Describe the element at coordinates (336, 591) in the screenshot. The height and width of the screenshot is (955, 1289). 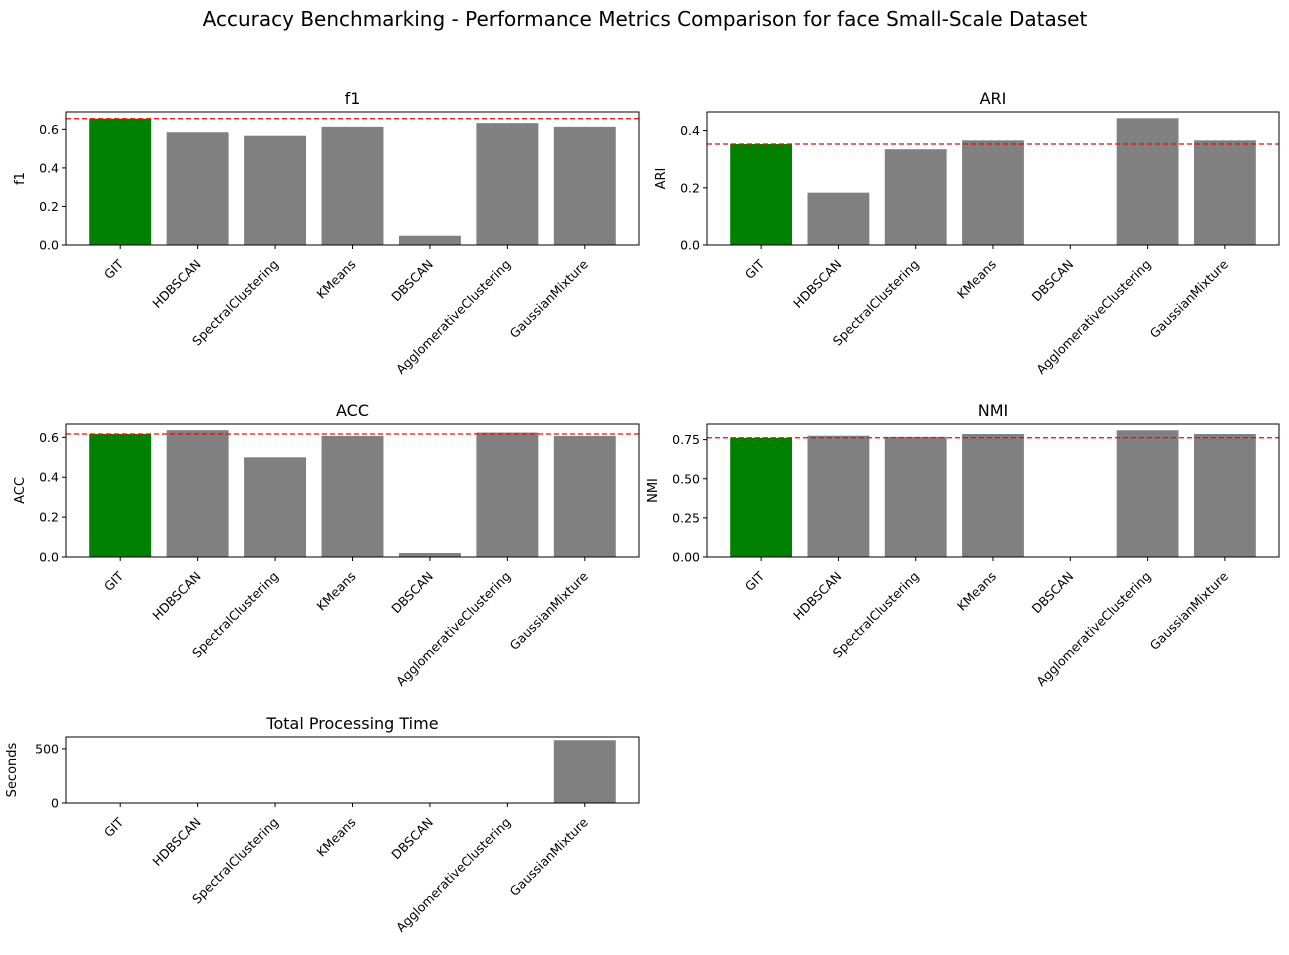
I see `chart-acc-xtick-label-kmeans: KMeans` at that location.